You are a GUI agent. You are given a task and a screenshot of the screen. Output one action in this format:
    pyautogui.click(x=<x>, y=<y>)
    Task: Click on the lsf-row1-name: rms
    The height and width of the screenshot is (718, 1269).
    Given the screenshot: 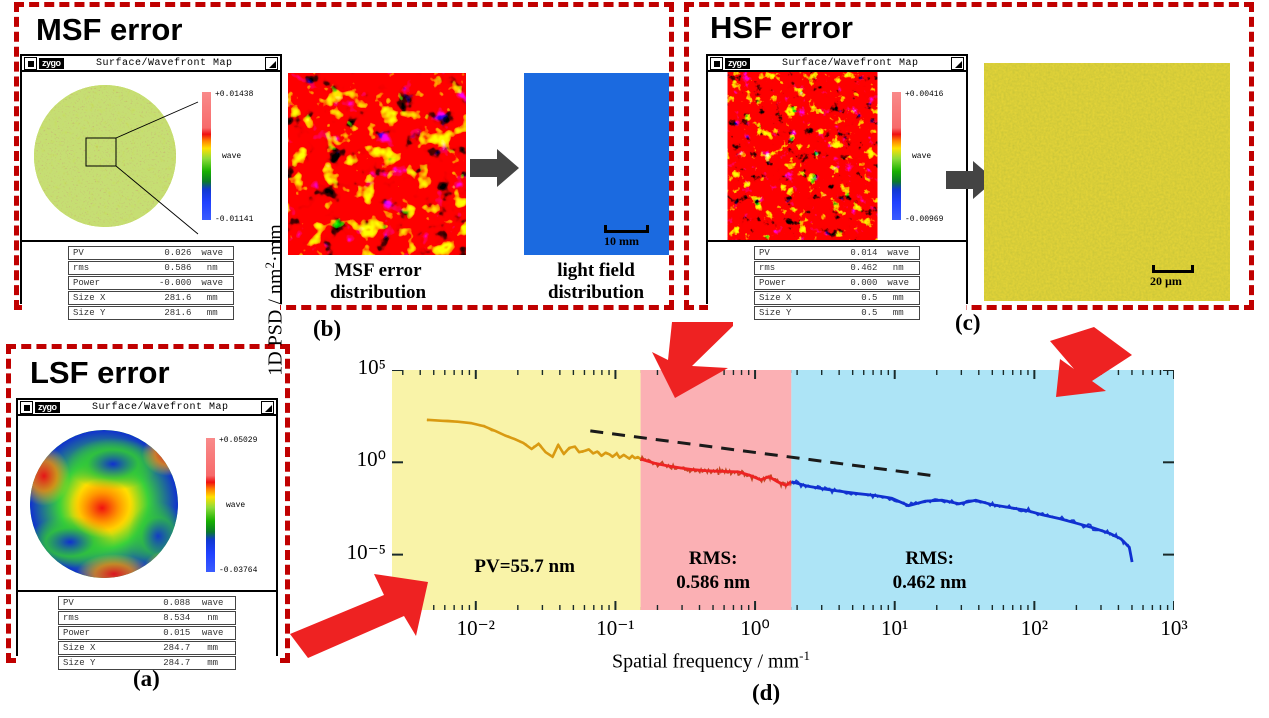 What is the action you would take?
    pyautogui.click(x=71, y=618)
    